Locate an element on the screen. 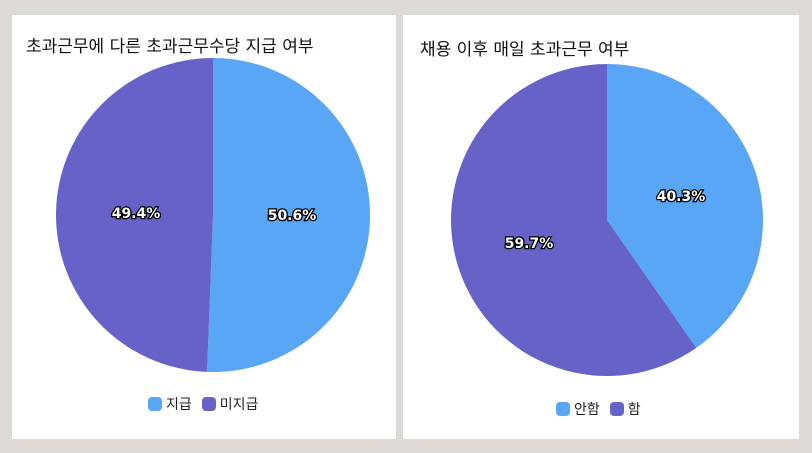 The image size is (812, 453). legend-item-unpaid: 미지급 is located at coordinates (230, 404).